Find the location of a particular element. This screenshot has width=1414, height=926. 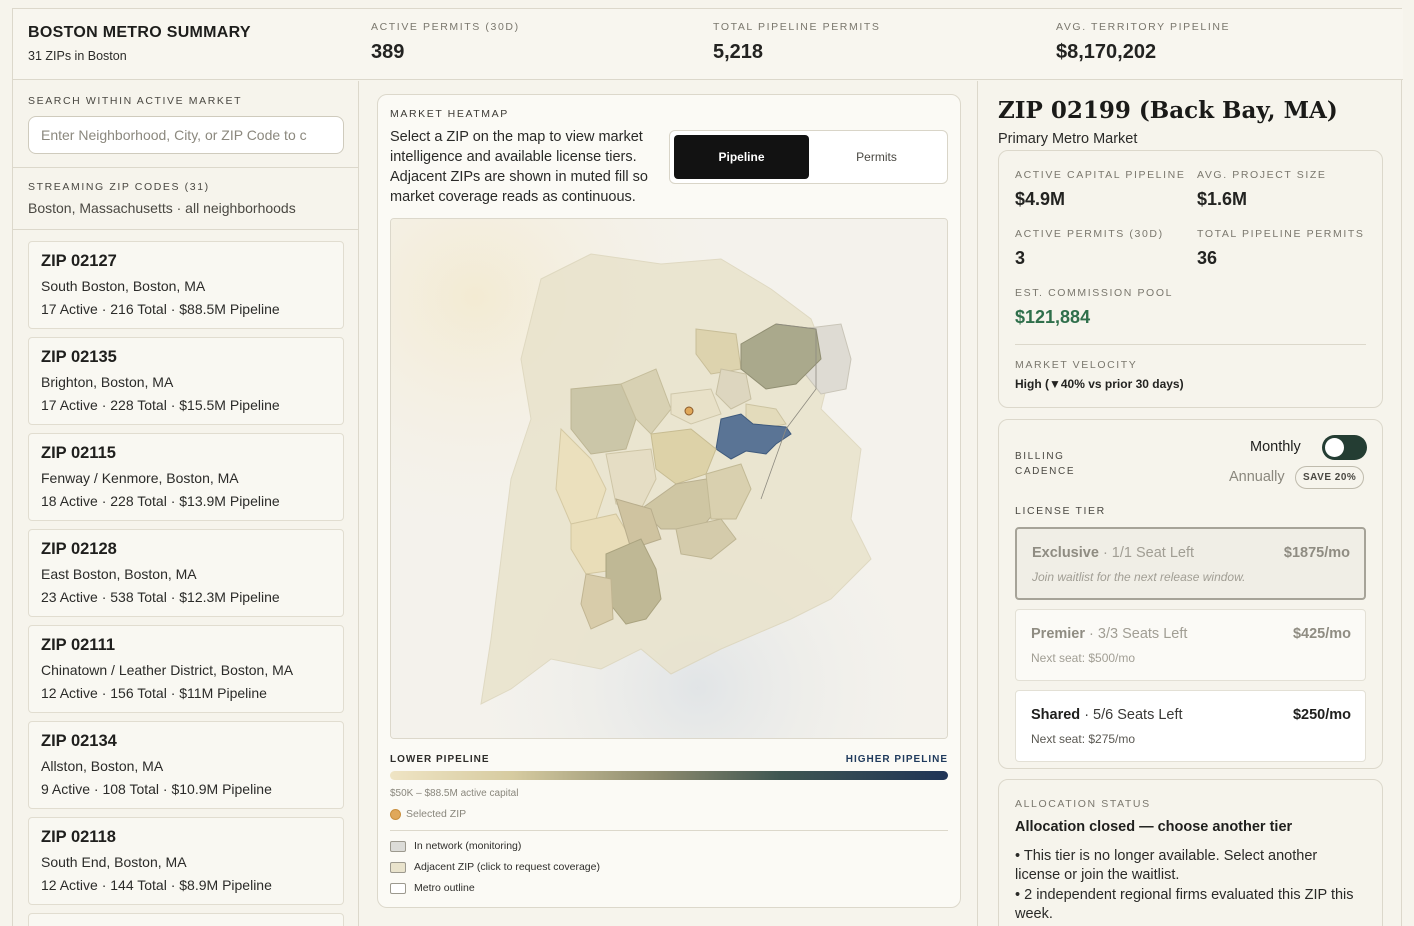

toggle-pipeline: Pipeline is located at coordinates (741, 157).